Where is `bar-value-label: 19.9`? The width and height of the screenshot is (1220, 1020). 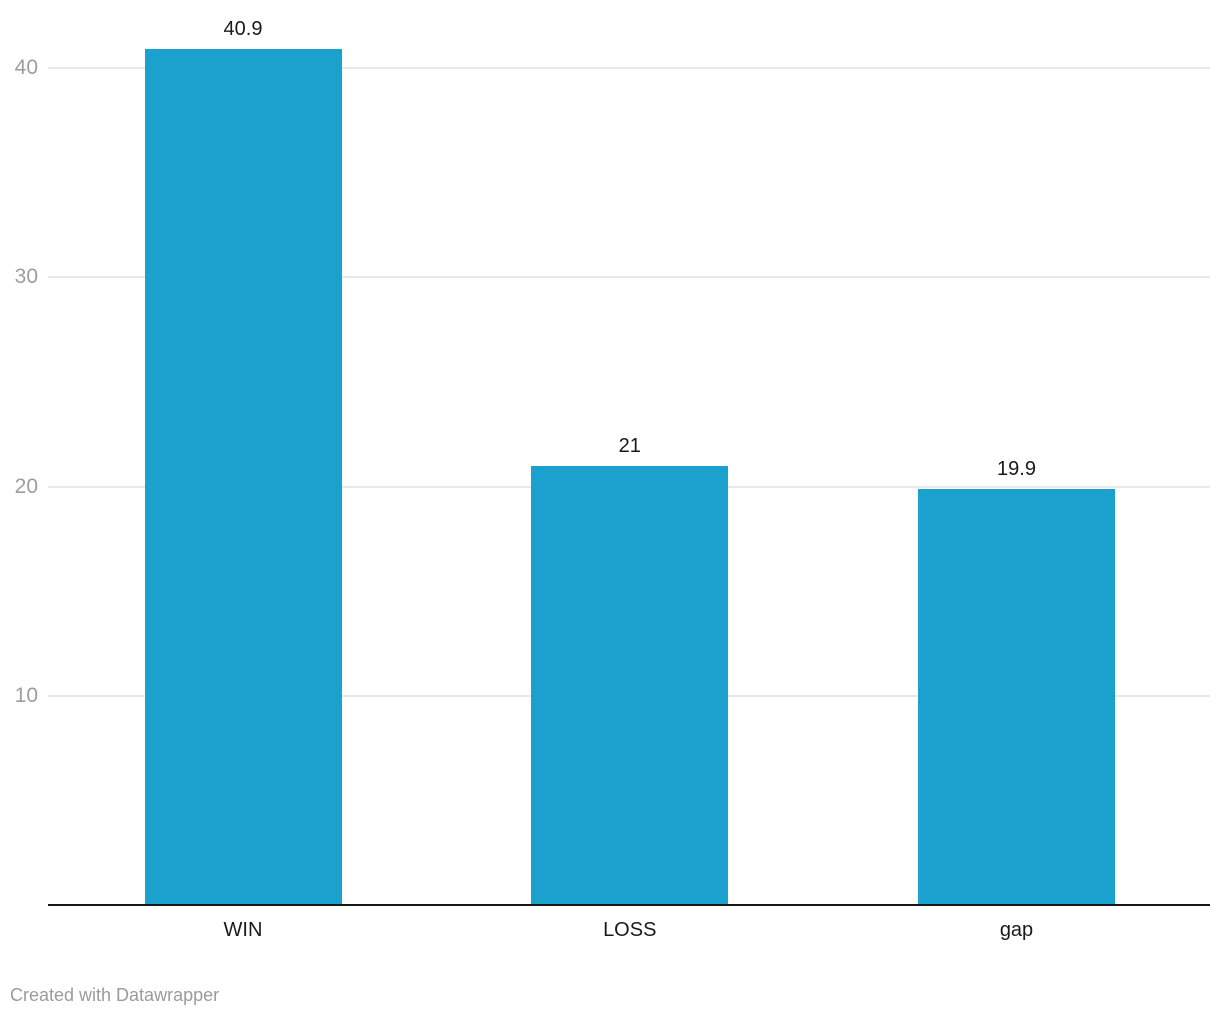 bar-value-label: 19.9 is located at coordinates (1016, 468).